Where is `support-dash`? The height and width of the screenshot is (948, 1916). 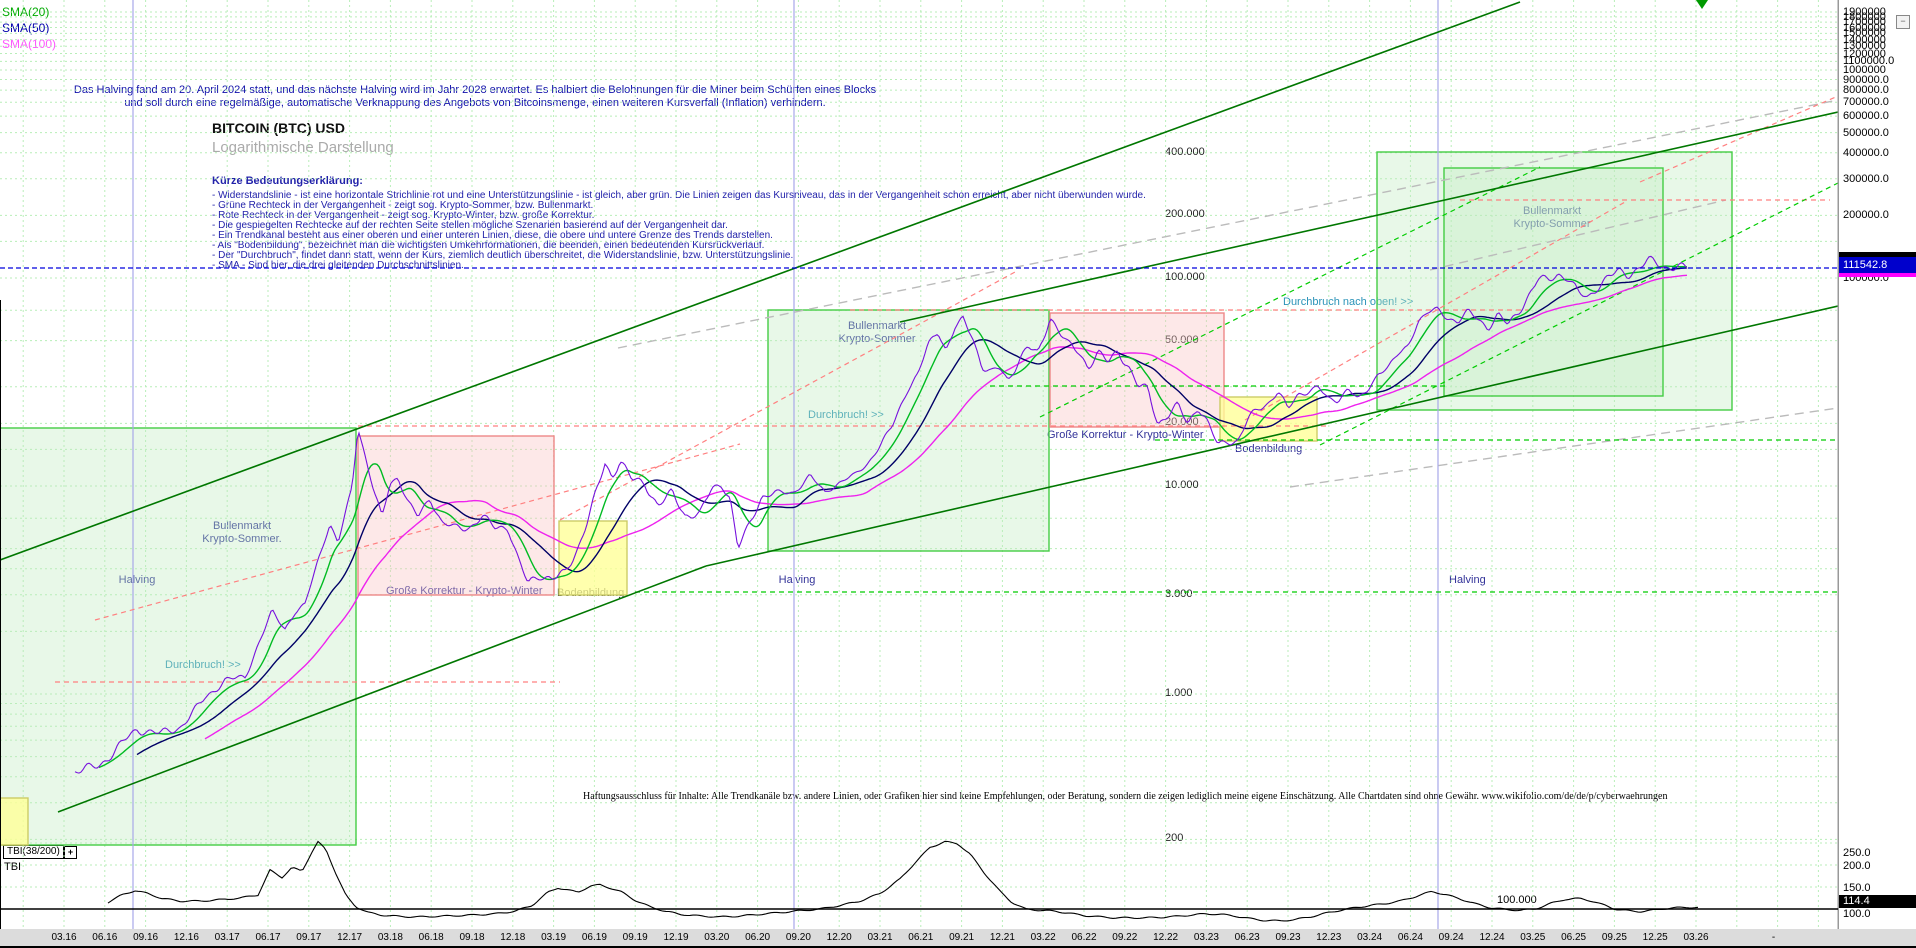
support-dash is located at coordinates (1290, 292).